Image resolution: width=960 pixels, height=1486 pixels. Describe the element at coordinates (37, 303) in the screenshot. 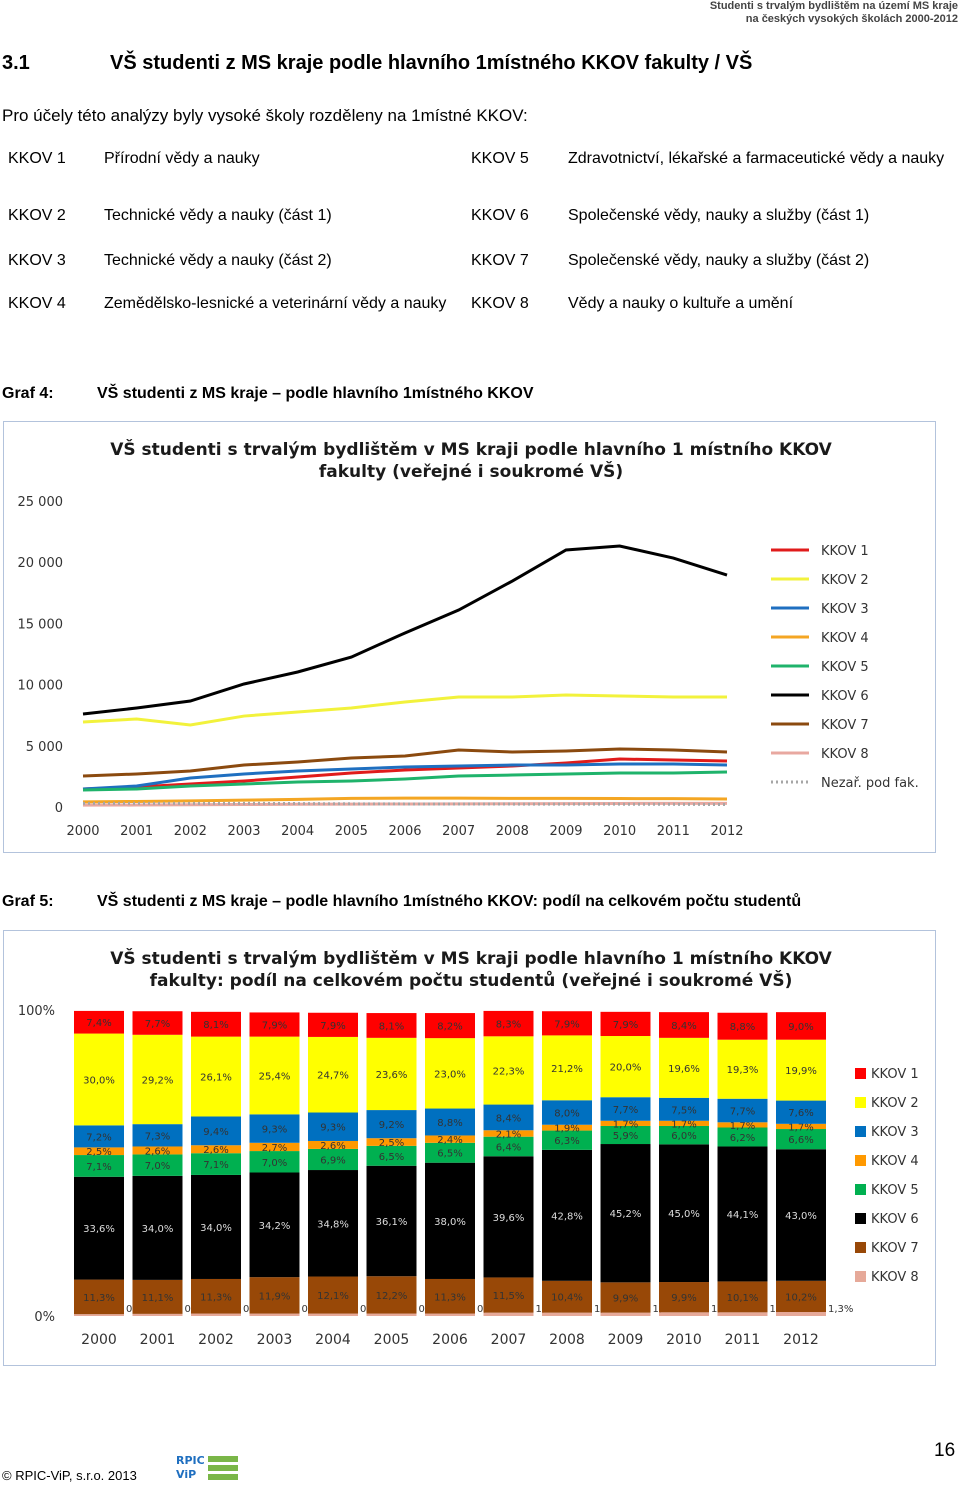

I see `table-cell: KKOV 4` at that location.